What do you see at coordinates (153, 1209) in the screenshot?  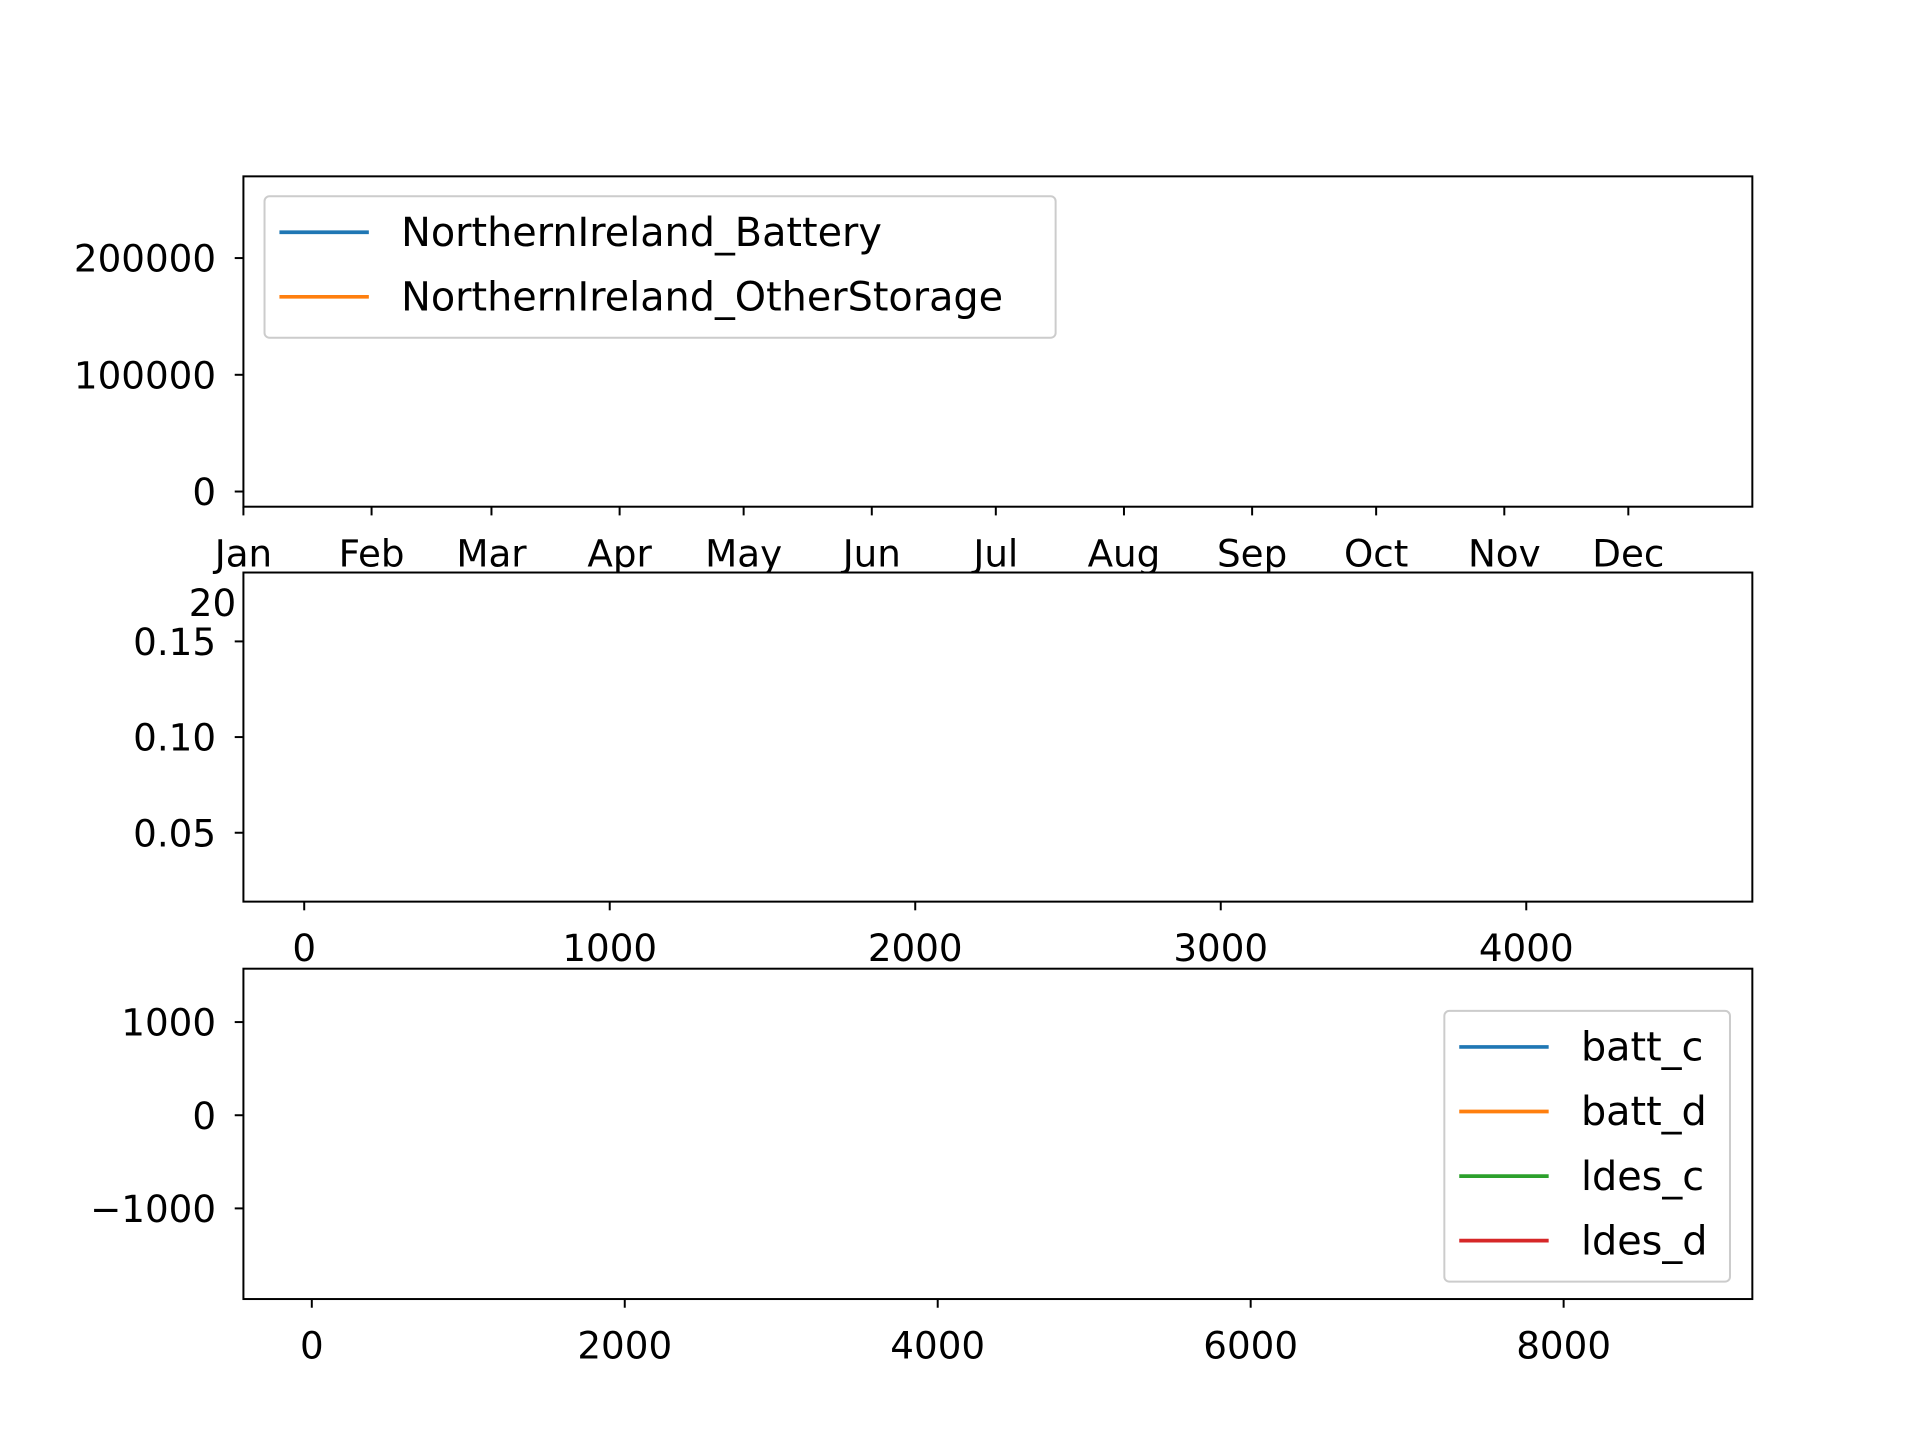 I see `y-tick-label: −1000` at bounding box center [153, 1209].